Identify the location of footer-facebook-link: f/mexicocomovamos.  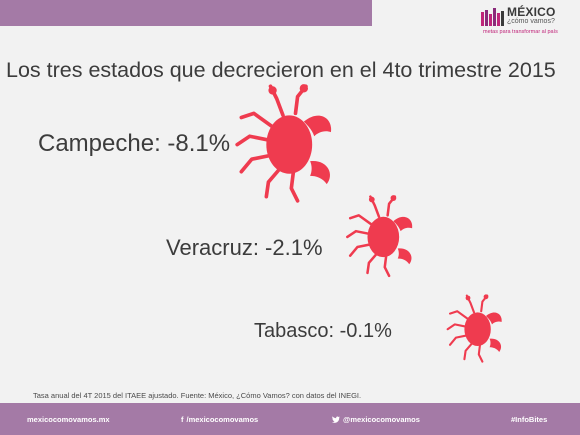
(219, 419).